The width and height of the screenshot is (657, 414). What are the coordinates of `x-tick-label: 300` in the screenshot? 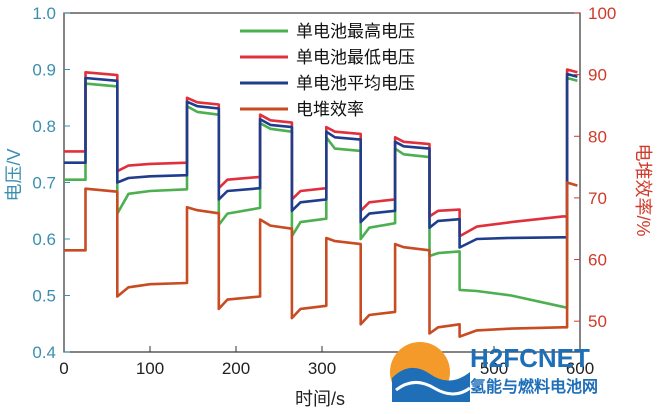 It's located at (322, 368).